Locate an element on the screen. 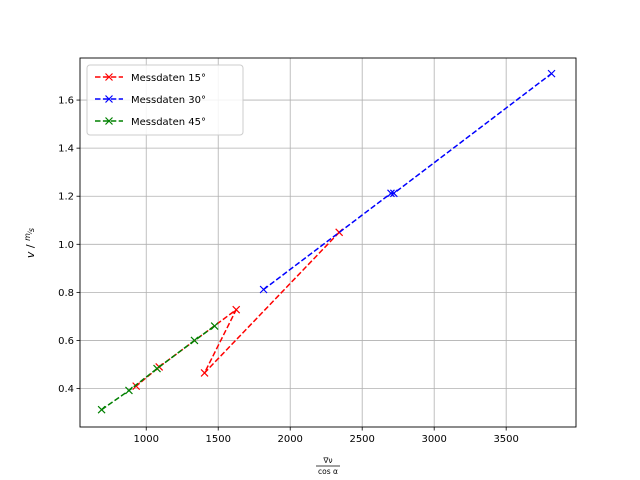 The height and width of the screenshot is (480, 640). x-tick-label: 1500 is located at coordinates (217, 439).